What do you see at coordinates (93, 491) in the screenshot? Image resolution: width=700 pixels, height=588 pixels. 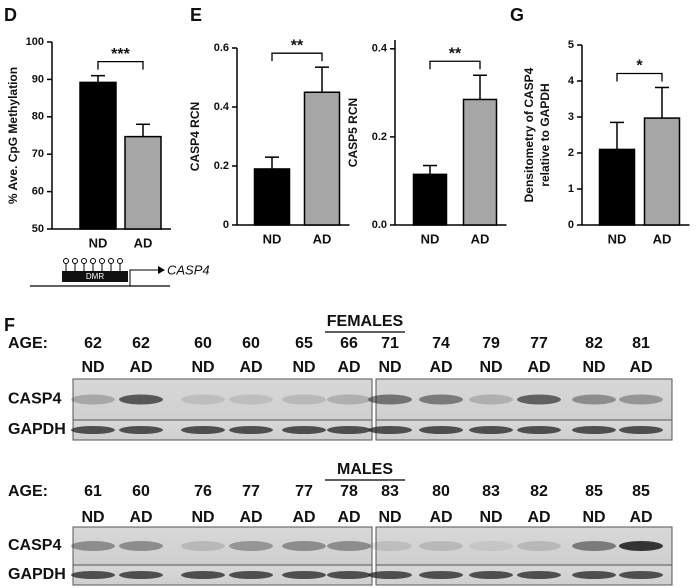 I see `age: 61` at bounding box center [93, 491].